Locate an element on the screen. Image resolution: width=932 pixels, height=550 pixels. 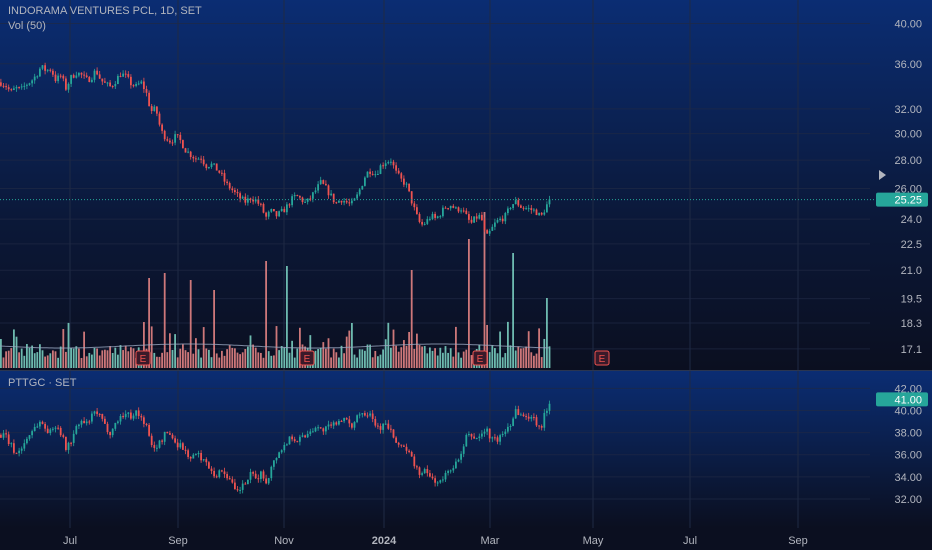
volume-legend: Vol (50) is located at coordinates (27, 26).